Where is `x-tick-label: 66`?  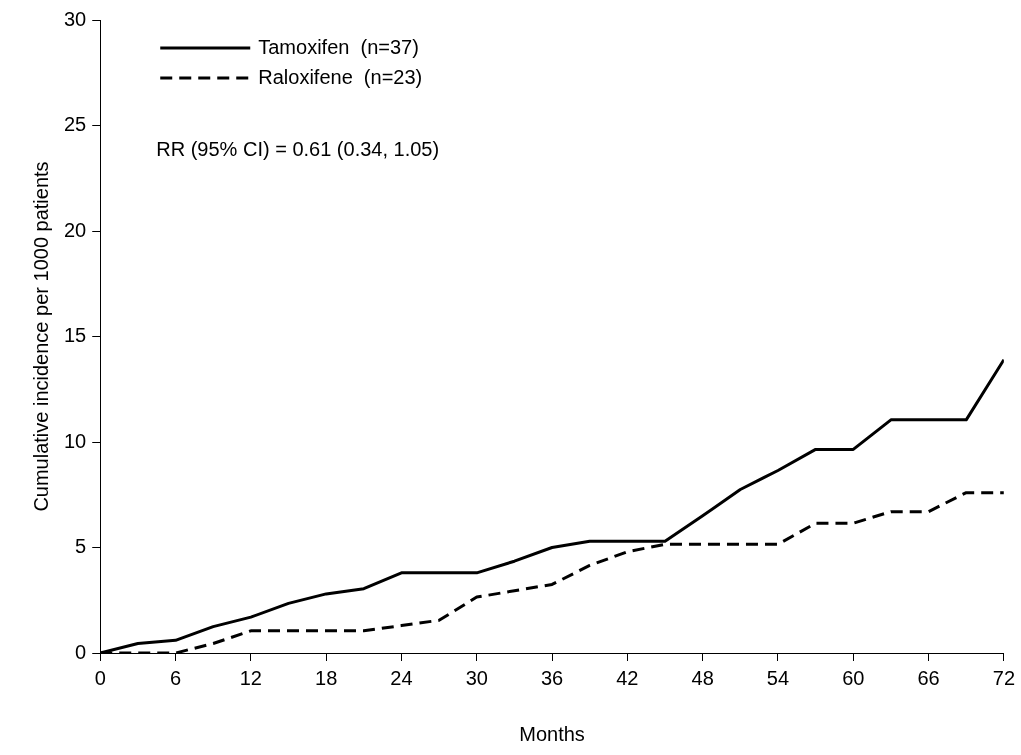
x-tick-label: 66 is located at coordinates (928, 677).